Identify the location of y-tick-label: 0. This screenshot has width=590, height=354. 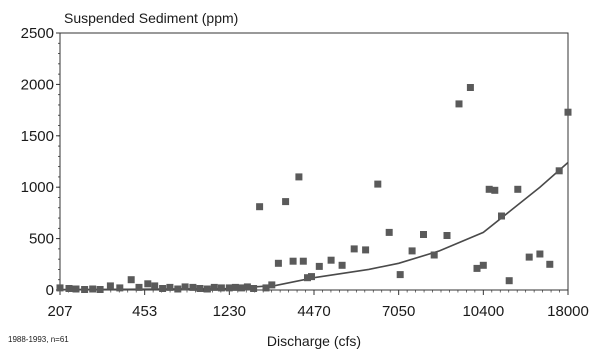
(50, 290).